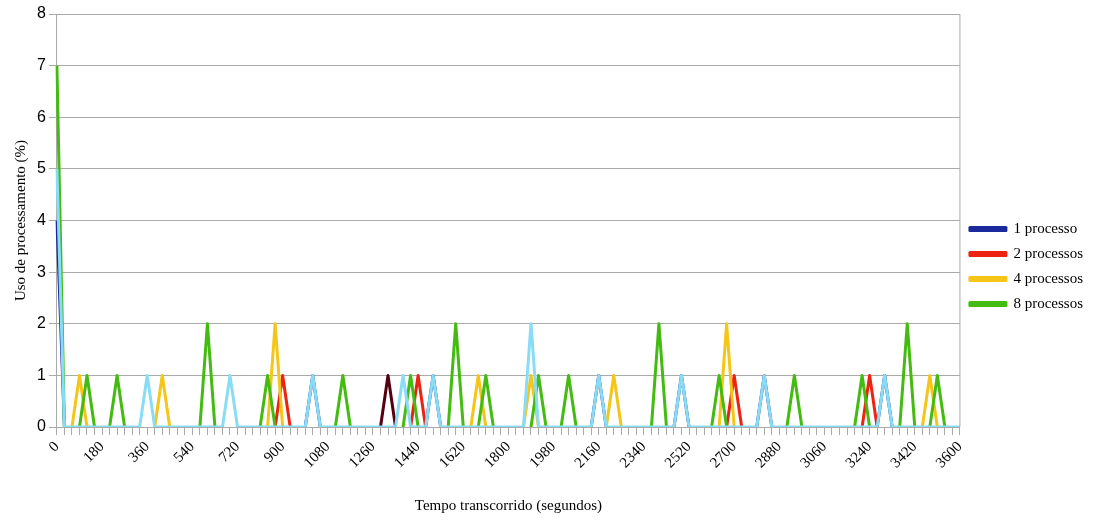 This screenshot has width=1113, height=529. I want to click on y-tick-label: 7, so click(41, 65).